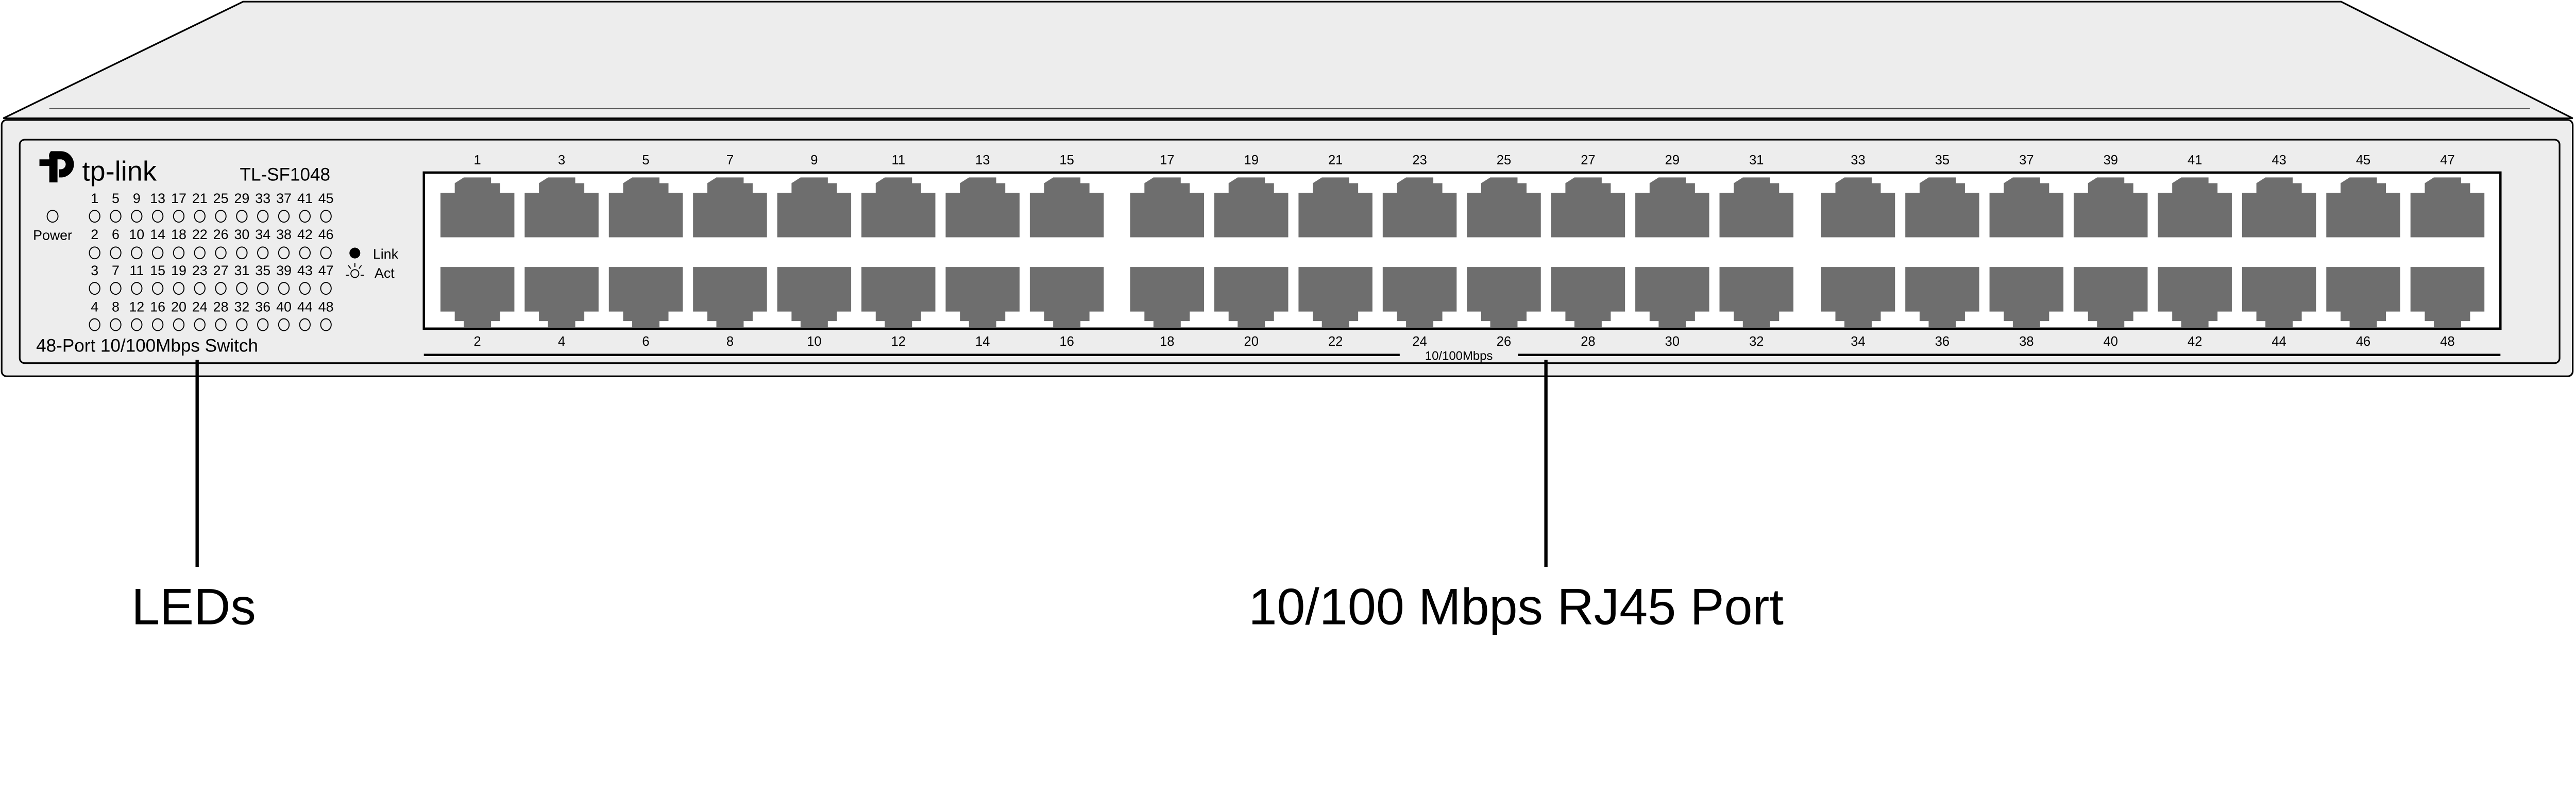 Image resolution: width=2576 pixels, height=792 pixels. Describe the element at coordinates (200, 270) in the screenshot. I see `led-number-label: 23` at that location.